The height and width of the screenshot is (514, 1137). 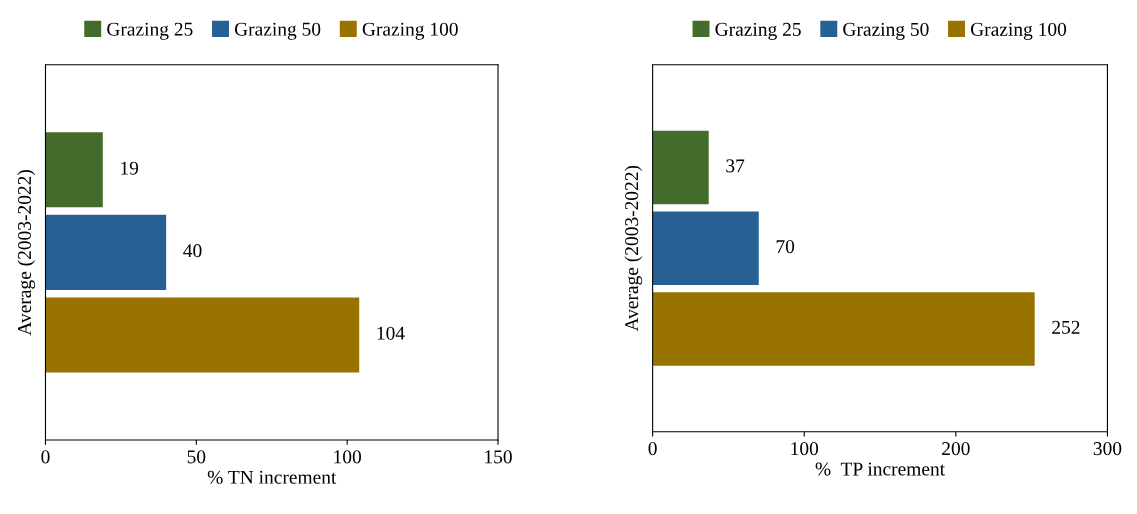 I want to click on data-label: 40, so click(x=192, y=251).